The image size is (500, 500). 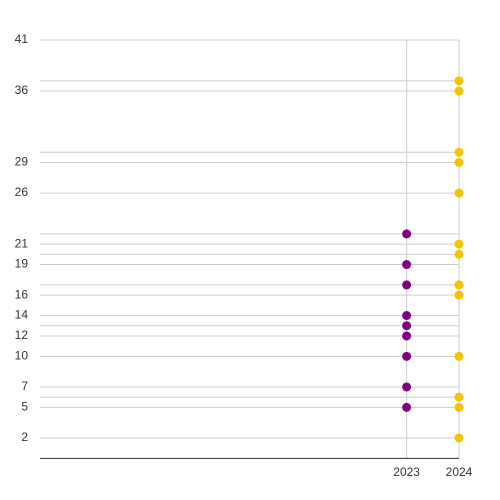 I want to click on y-tick-label: 7, so click(x=24, y=386).